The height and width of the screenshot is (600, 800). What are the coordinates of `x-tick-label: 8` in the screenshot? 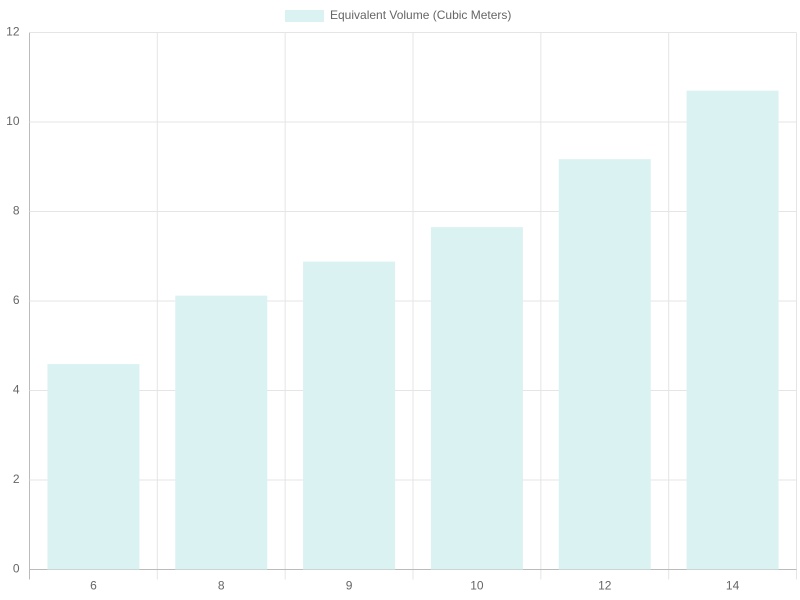 It's located at (221, 586).